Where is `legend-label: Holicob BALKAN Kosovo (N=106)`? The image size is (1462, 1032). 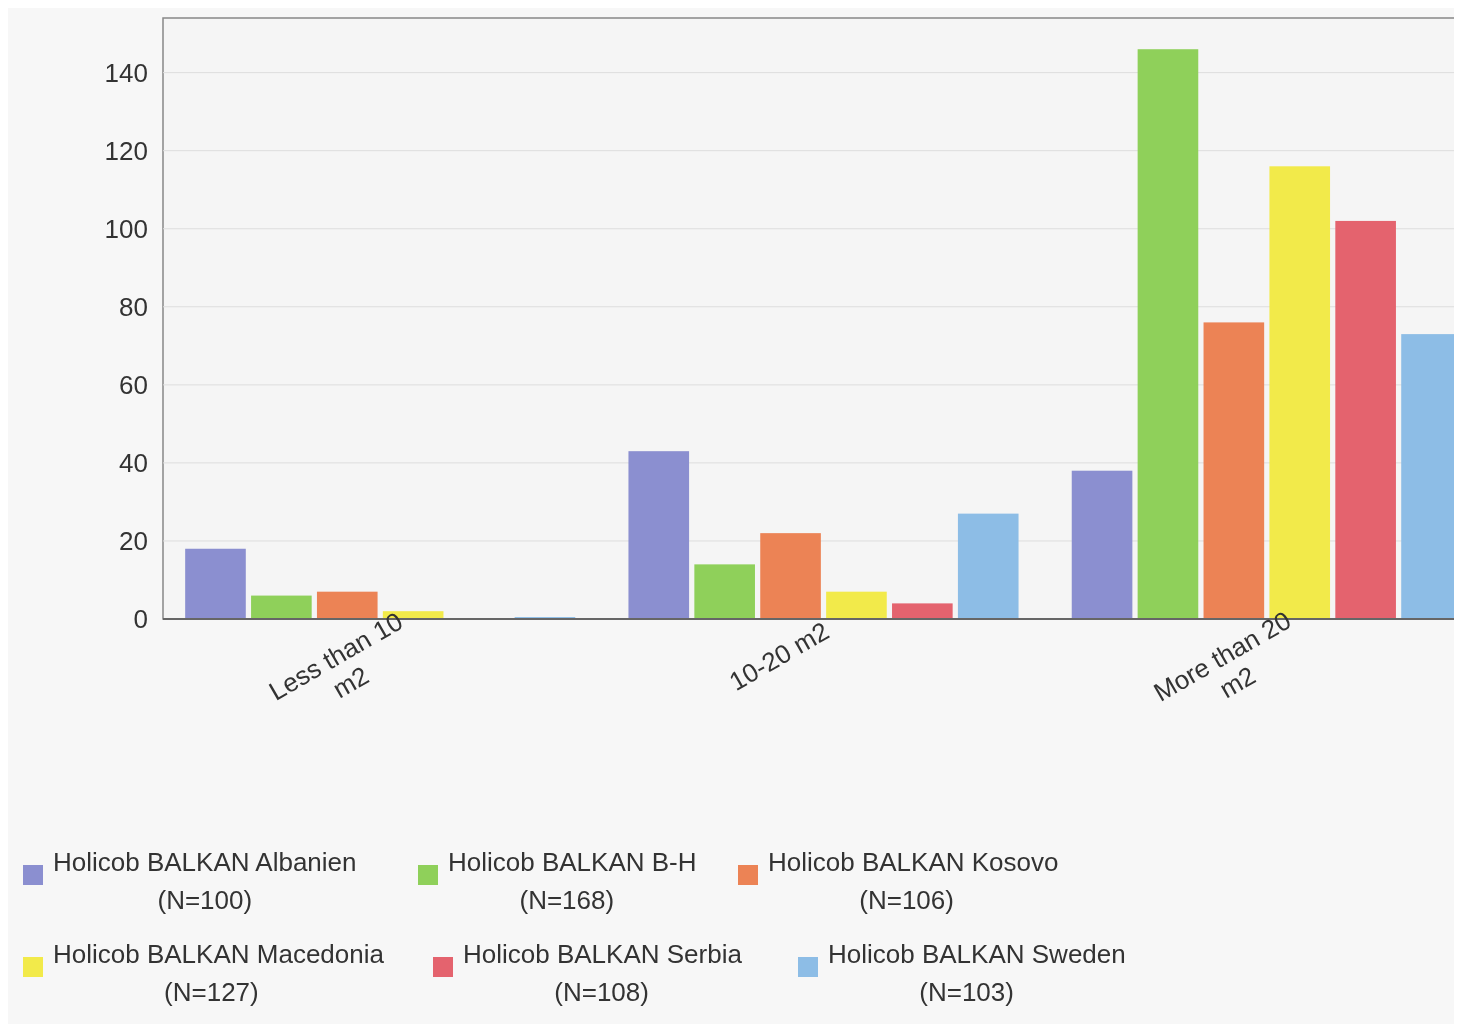 legend-label: Holicob BALKAN Kosovo (N=106) is located at coordinates (913, 881).